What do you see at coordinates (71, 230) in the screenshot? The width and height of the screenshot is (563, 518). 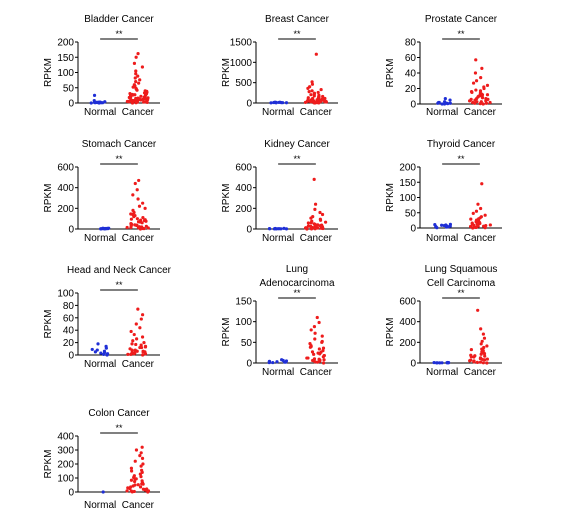 I see `y-tick-label: 0` at bounding box center [71, 230].